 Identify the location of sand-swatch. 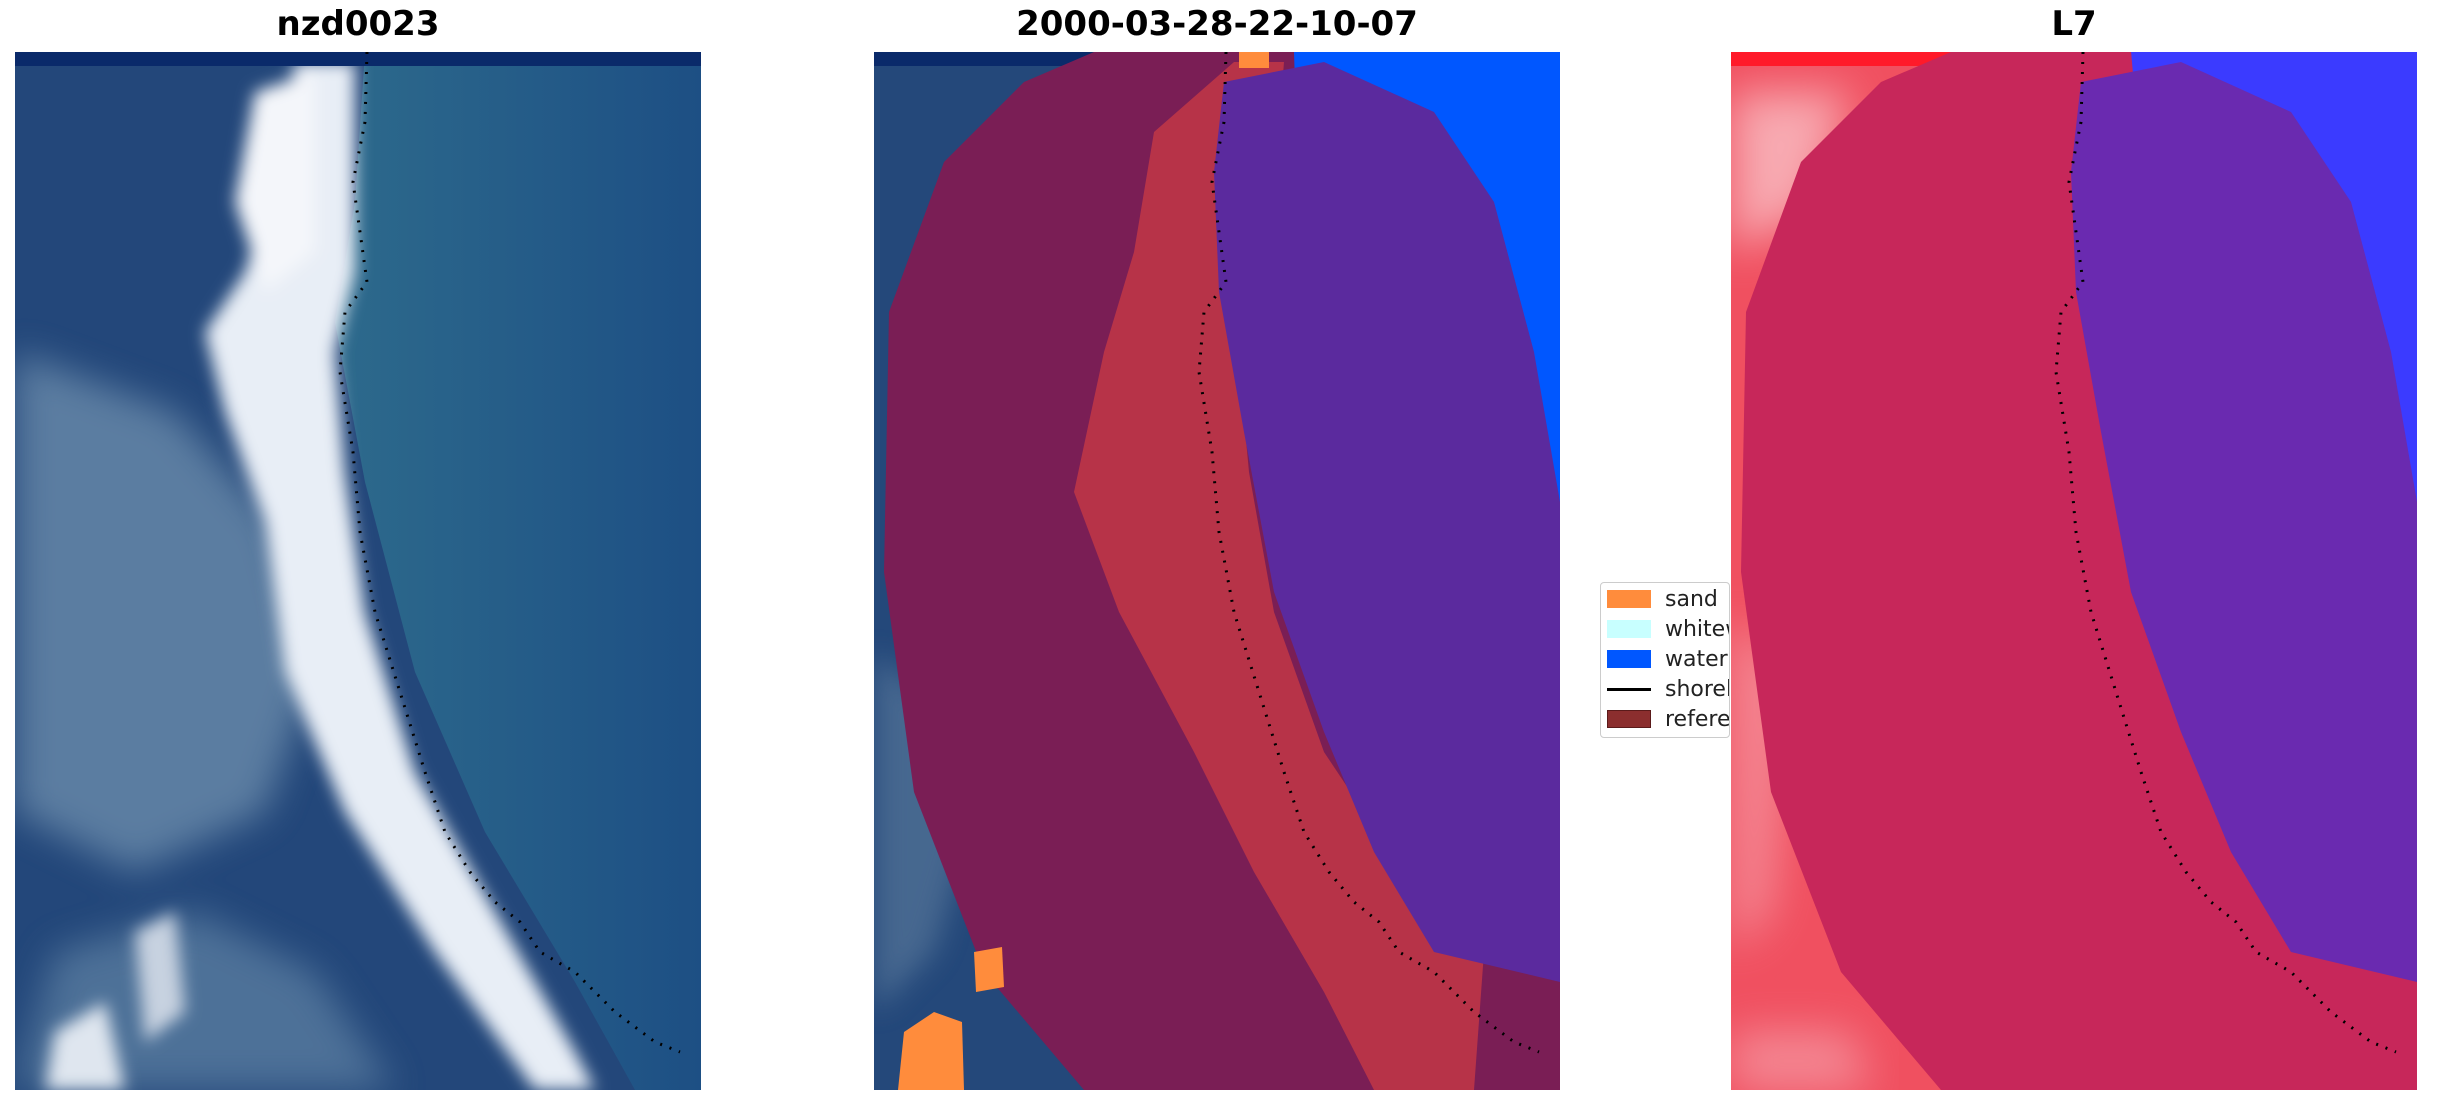
(1629, 599).